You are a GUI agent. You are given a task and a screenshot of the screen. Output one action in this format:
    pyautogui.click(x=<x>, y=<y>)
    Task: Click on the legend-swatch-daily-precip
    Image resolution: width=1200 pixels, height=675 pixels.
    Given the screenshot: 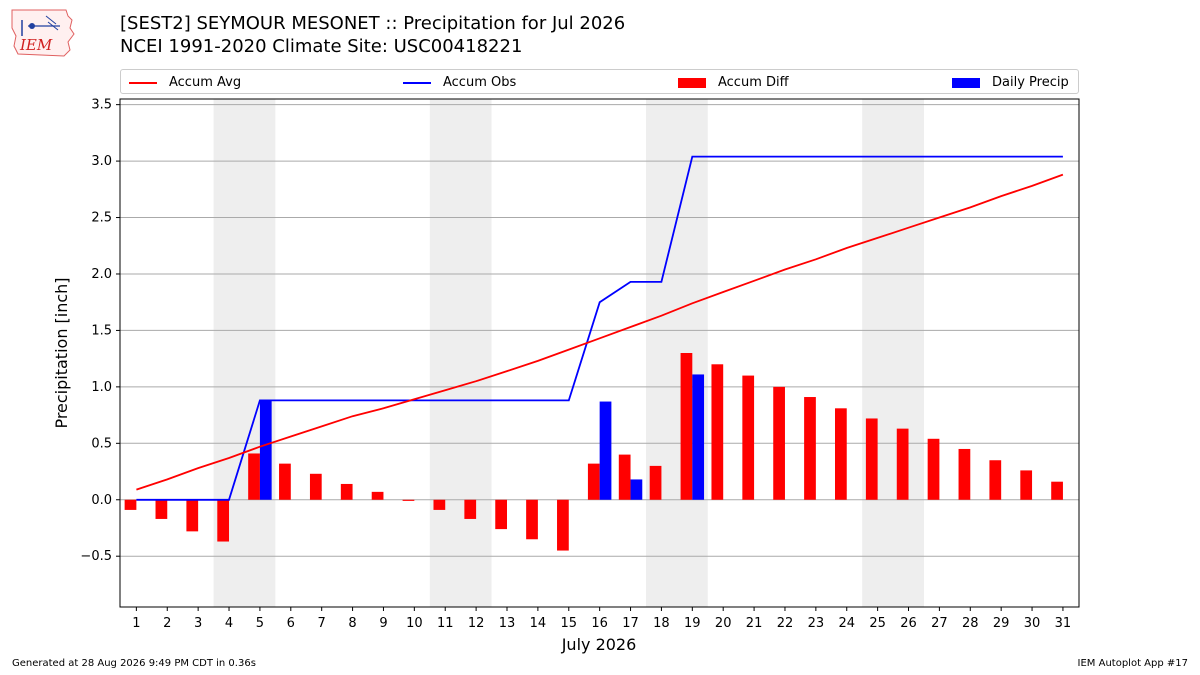 What is the action you would take?
    pyautogui.click(x=966, y=82)
    